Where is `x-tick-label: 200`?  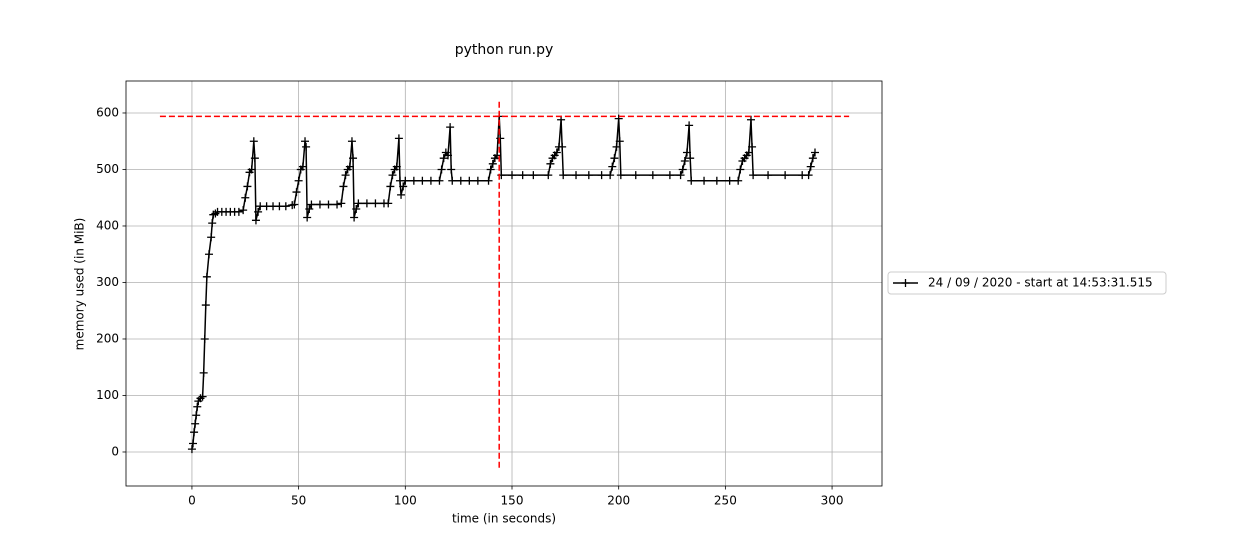
x-tick-label: 200 is located at coordinates (618, 501).